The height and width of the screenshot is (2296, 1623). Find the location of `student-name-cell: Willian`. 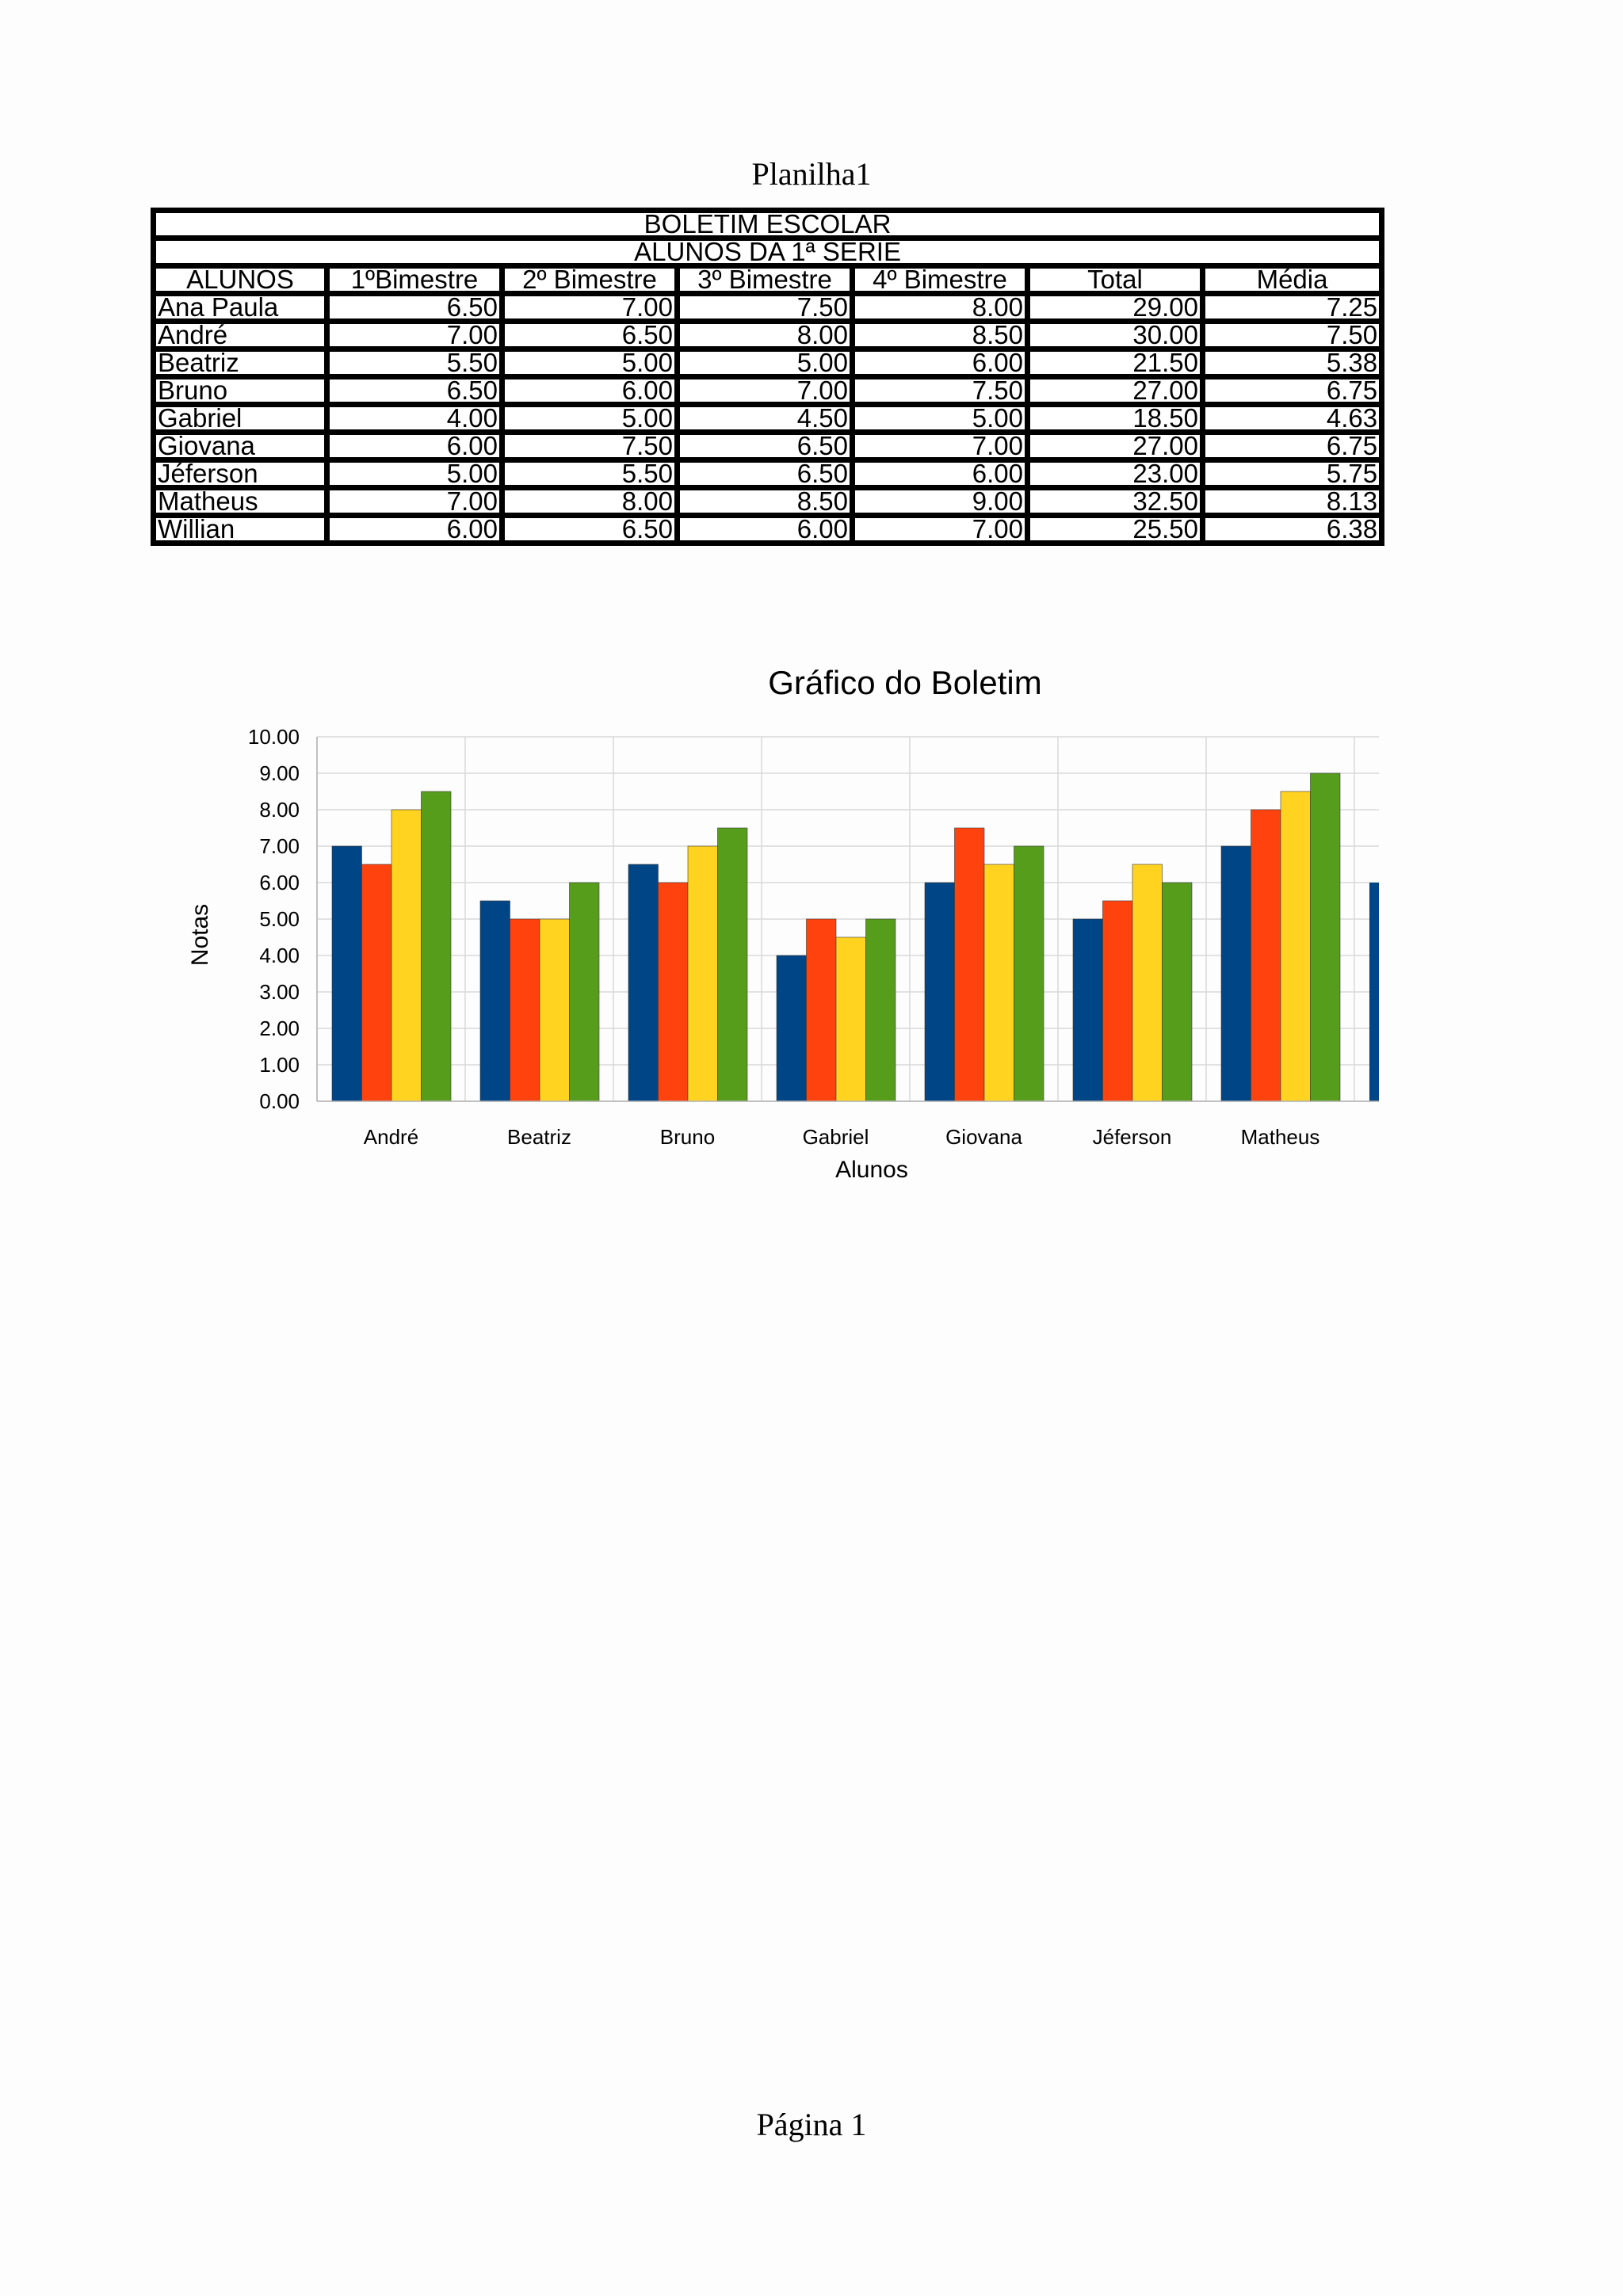

student-name-cell: Willian is located at coordinates (240, 529).